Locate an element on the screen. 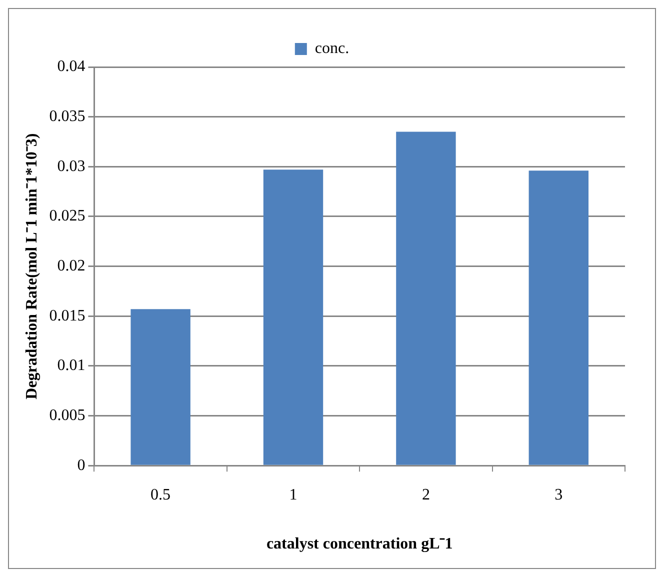 Image resolution: width=664 pixels, height=577 pixels. y-tick-label: 0.04 is located at coordinates (71, 67).